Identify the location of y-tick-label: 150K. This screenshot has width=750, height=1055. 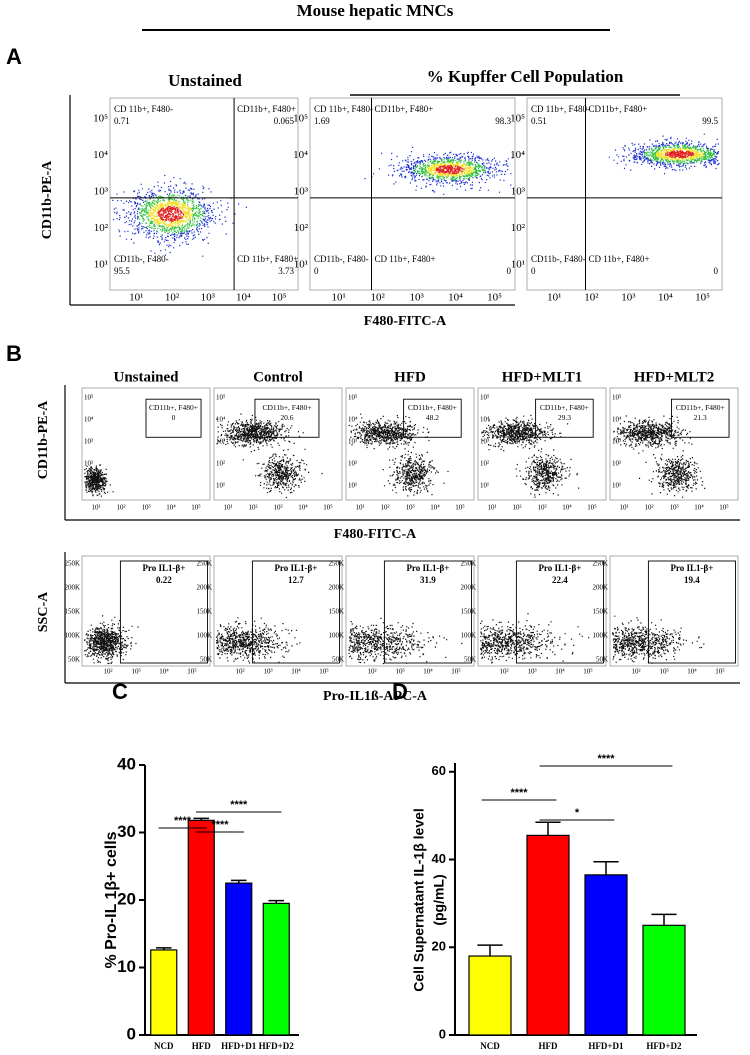
(204, 612).